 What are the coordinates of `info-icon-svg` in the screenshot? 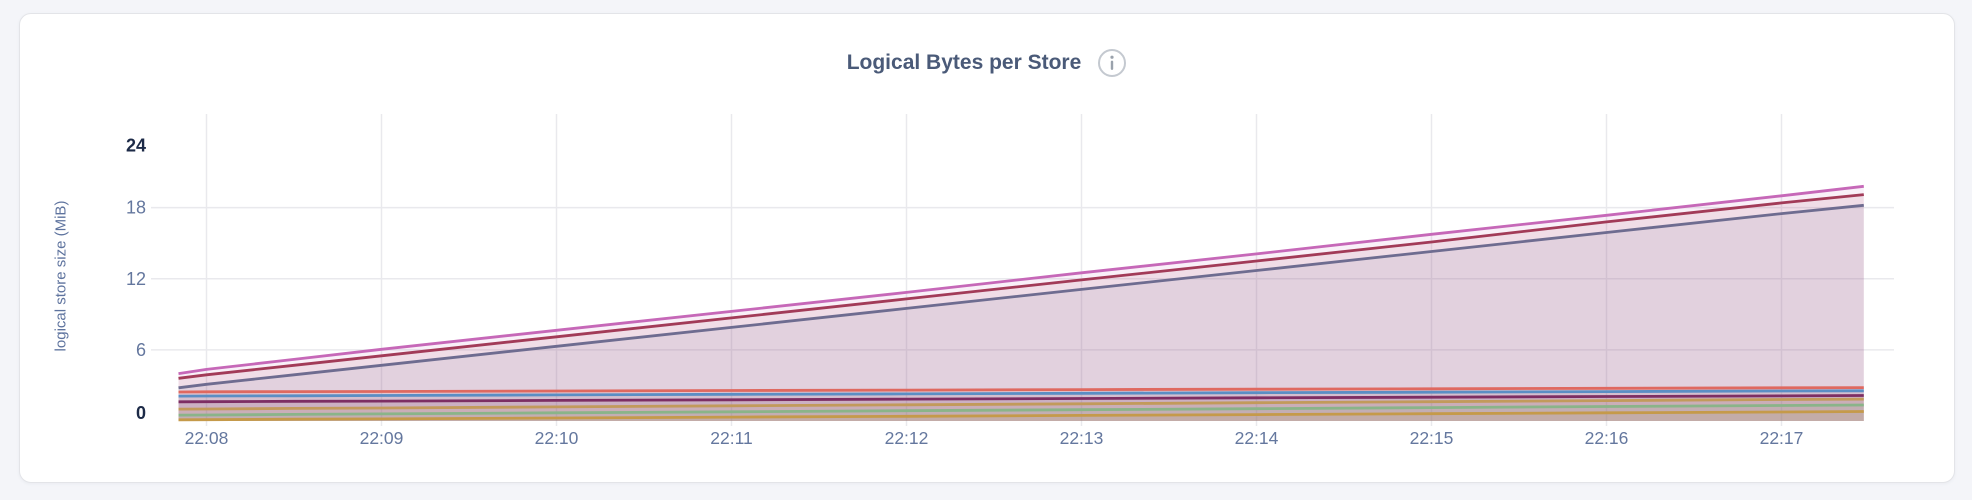 It's located at (1112, 63).